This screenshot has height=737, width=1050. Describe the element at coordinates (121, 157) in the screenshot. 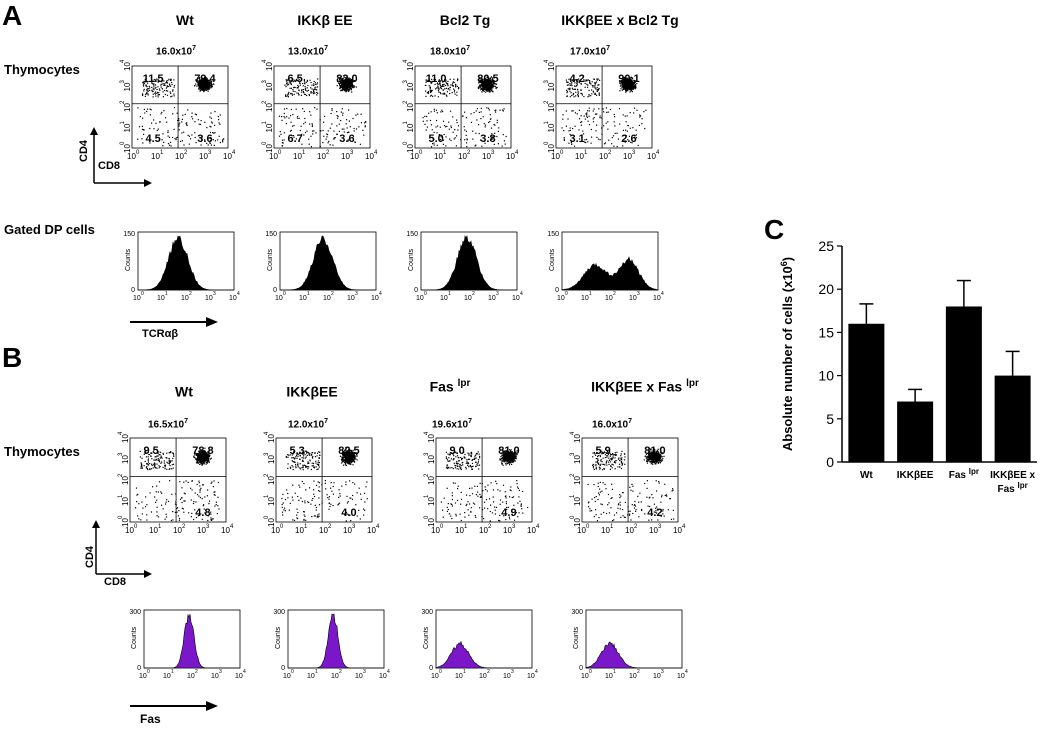

I see `cd4-cd8-axis-arrows-a` at that location.